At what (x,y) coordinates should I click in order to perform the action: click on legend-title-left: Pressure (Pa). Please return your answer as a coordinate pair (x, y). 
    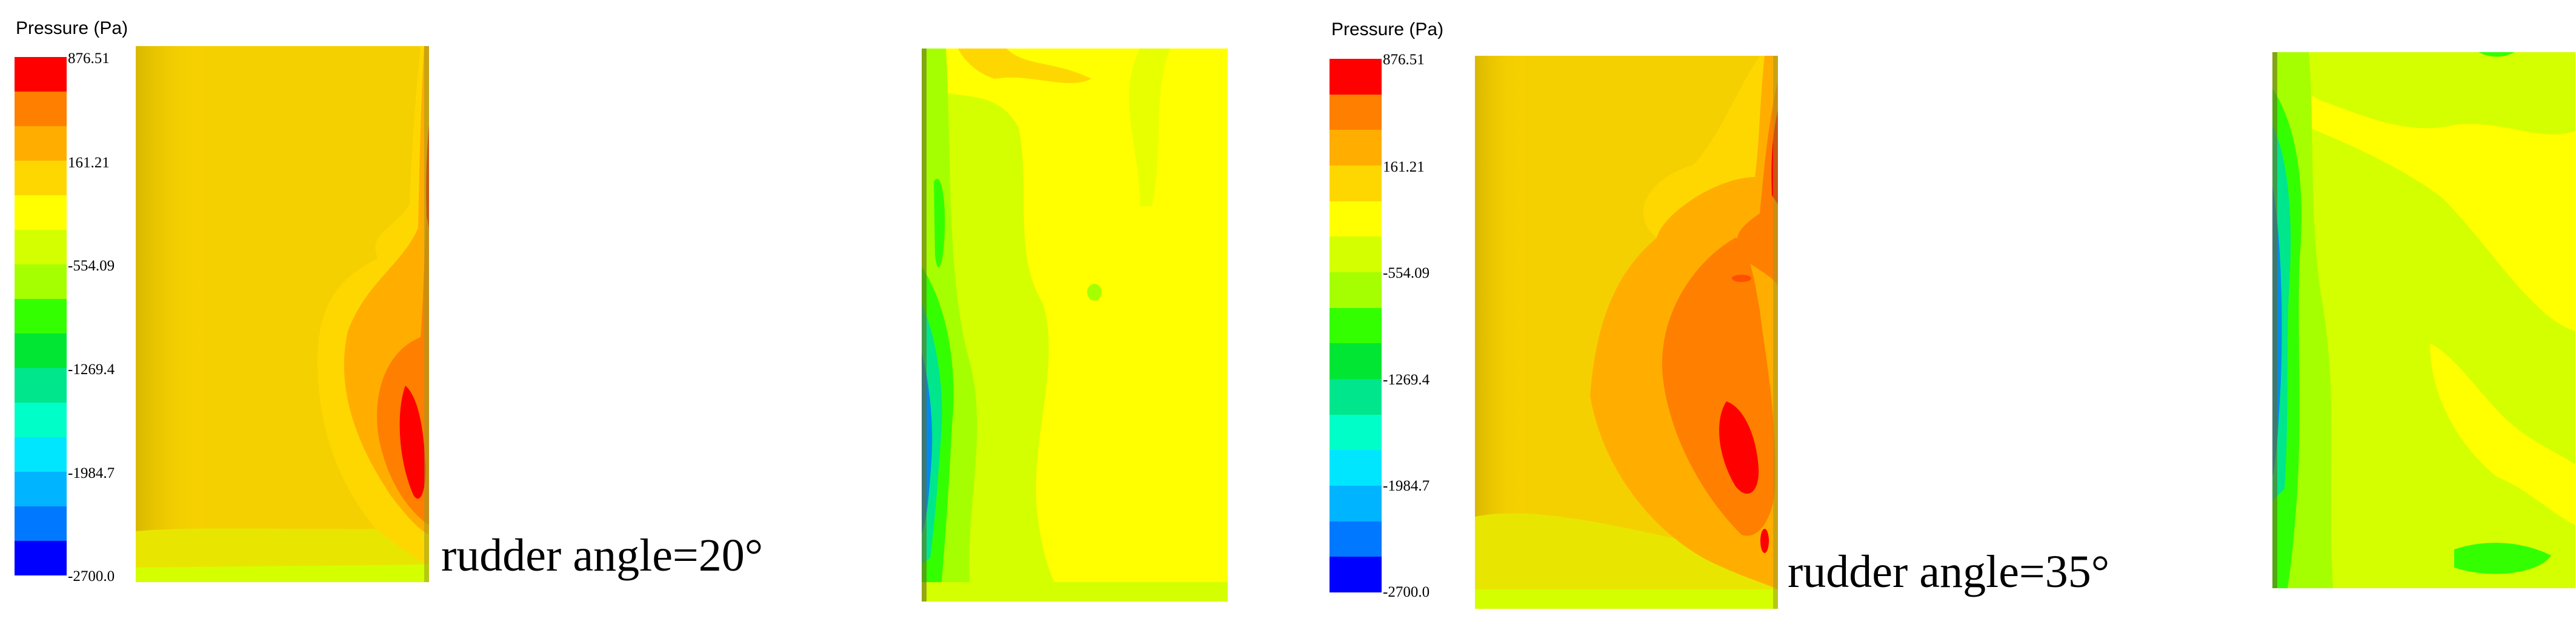
    Looking at the image, I should click on (72, 28).